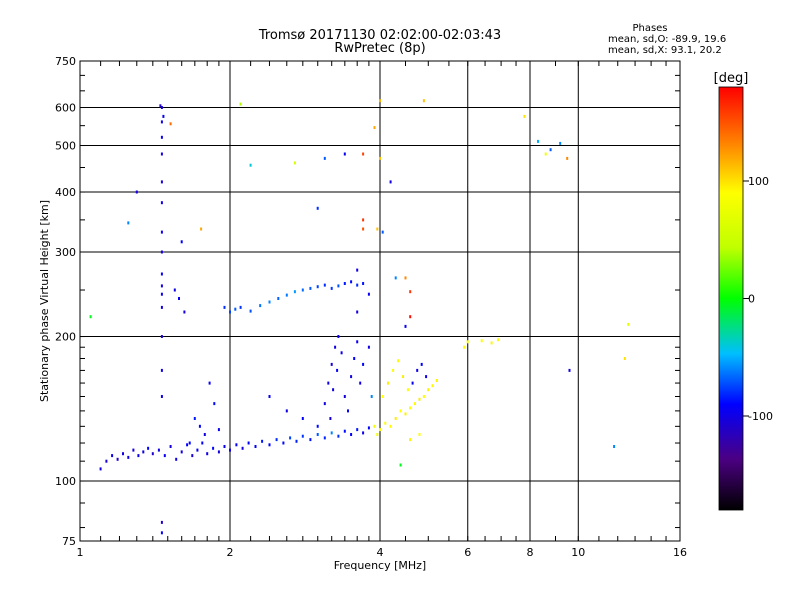 This screenshot has width=800, height=600. What do you see at coordinates (65, 108) in the screenshot?
I see `y-tick-label: 600` at bounding box center [65, 108].